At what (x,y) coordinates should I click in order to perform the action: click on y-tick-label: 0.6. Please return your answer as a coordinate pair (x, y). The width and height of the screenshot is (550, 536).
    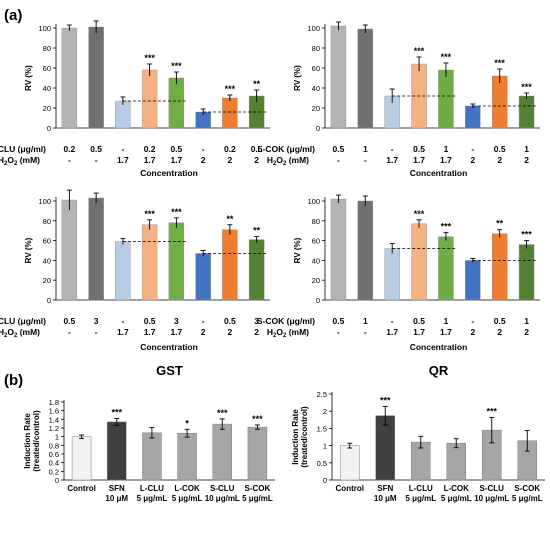
    Looking at the image, I should click on (54, 454).